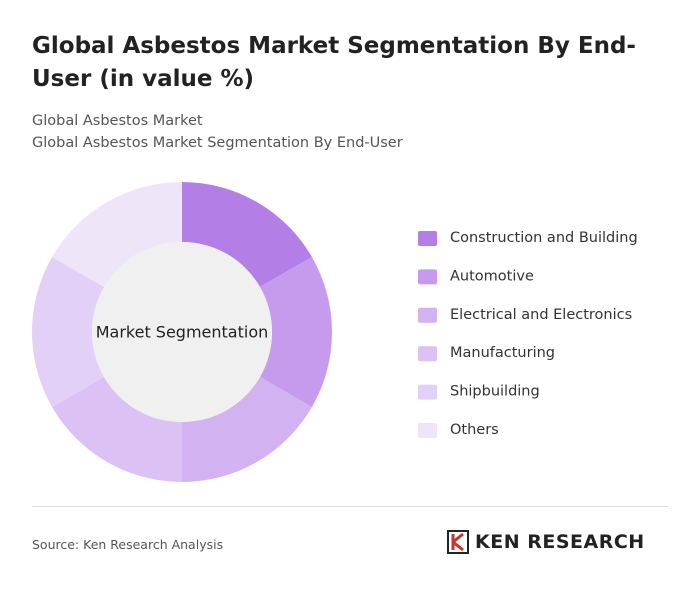  Describe the element at coordinates (458, 542) in the screenshot. I see `logo-icon` at that location.